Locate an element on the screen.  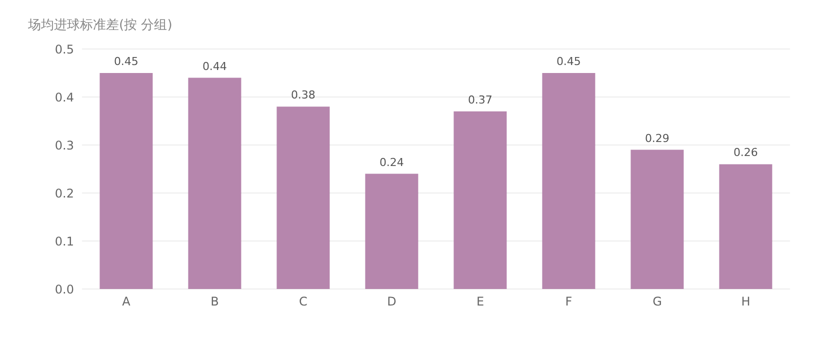
data-label: 0.24 is located at coordinates (391, 162).